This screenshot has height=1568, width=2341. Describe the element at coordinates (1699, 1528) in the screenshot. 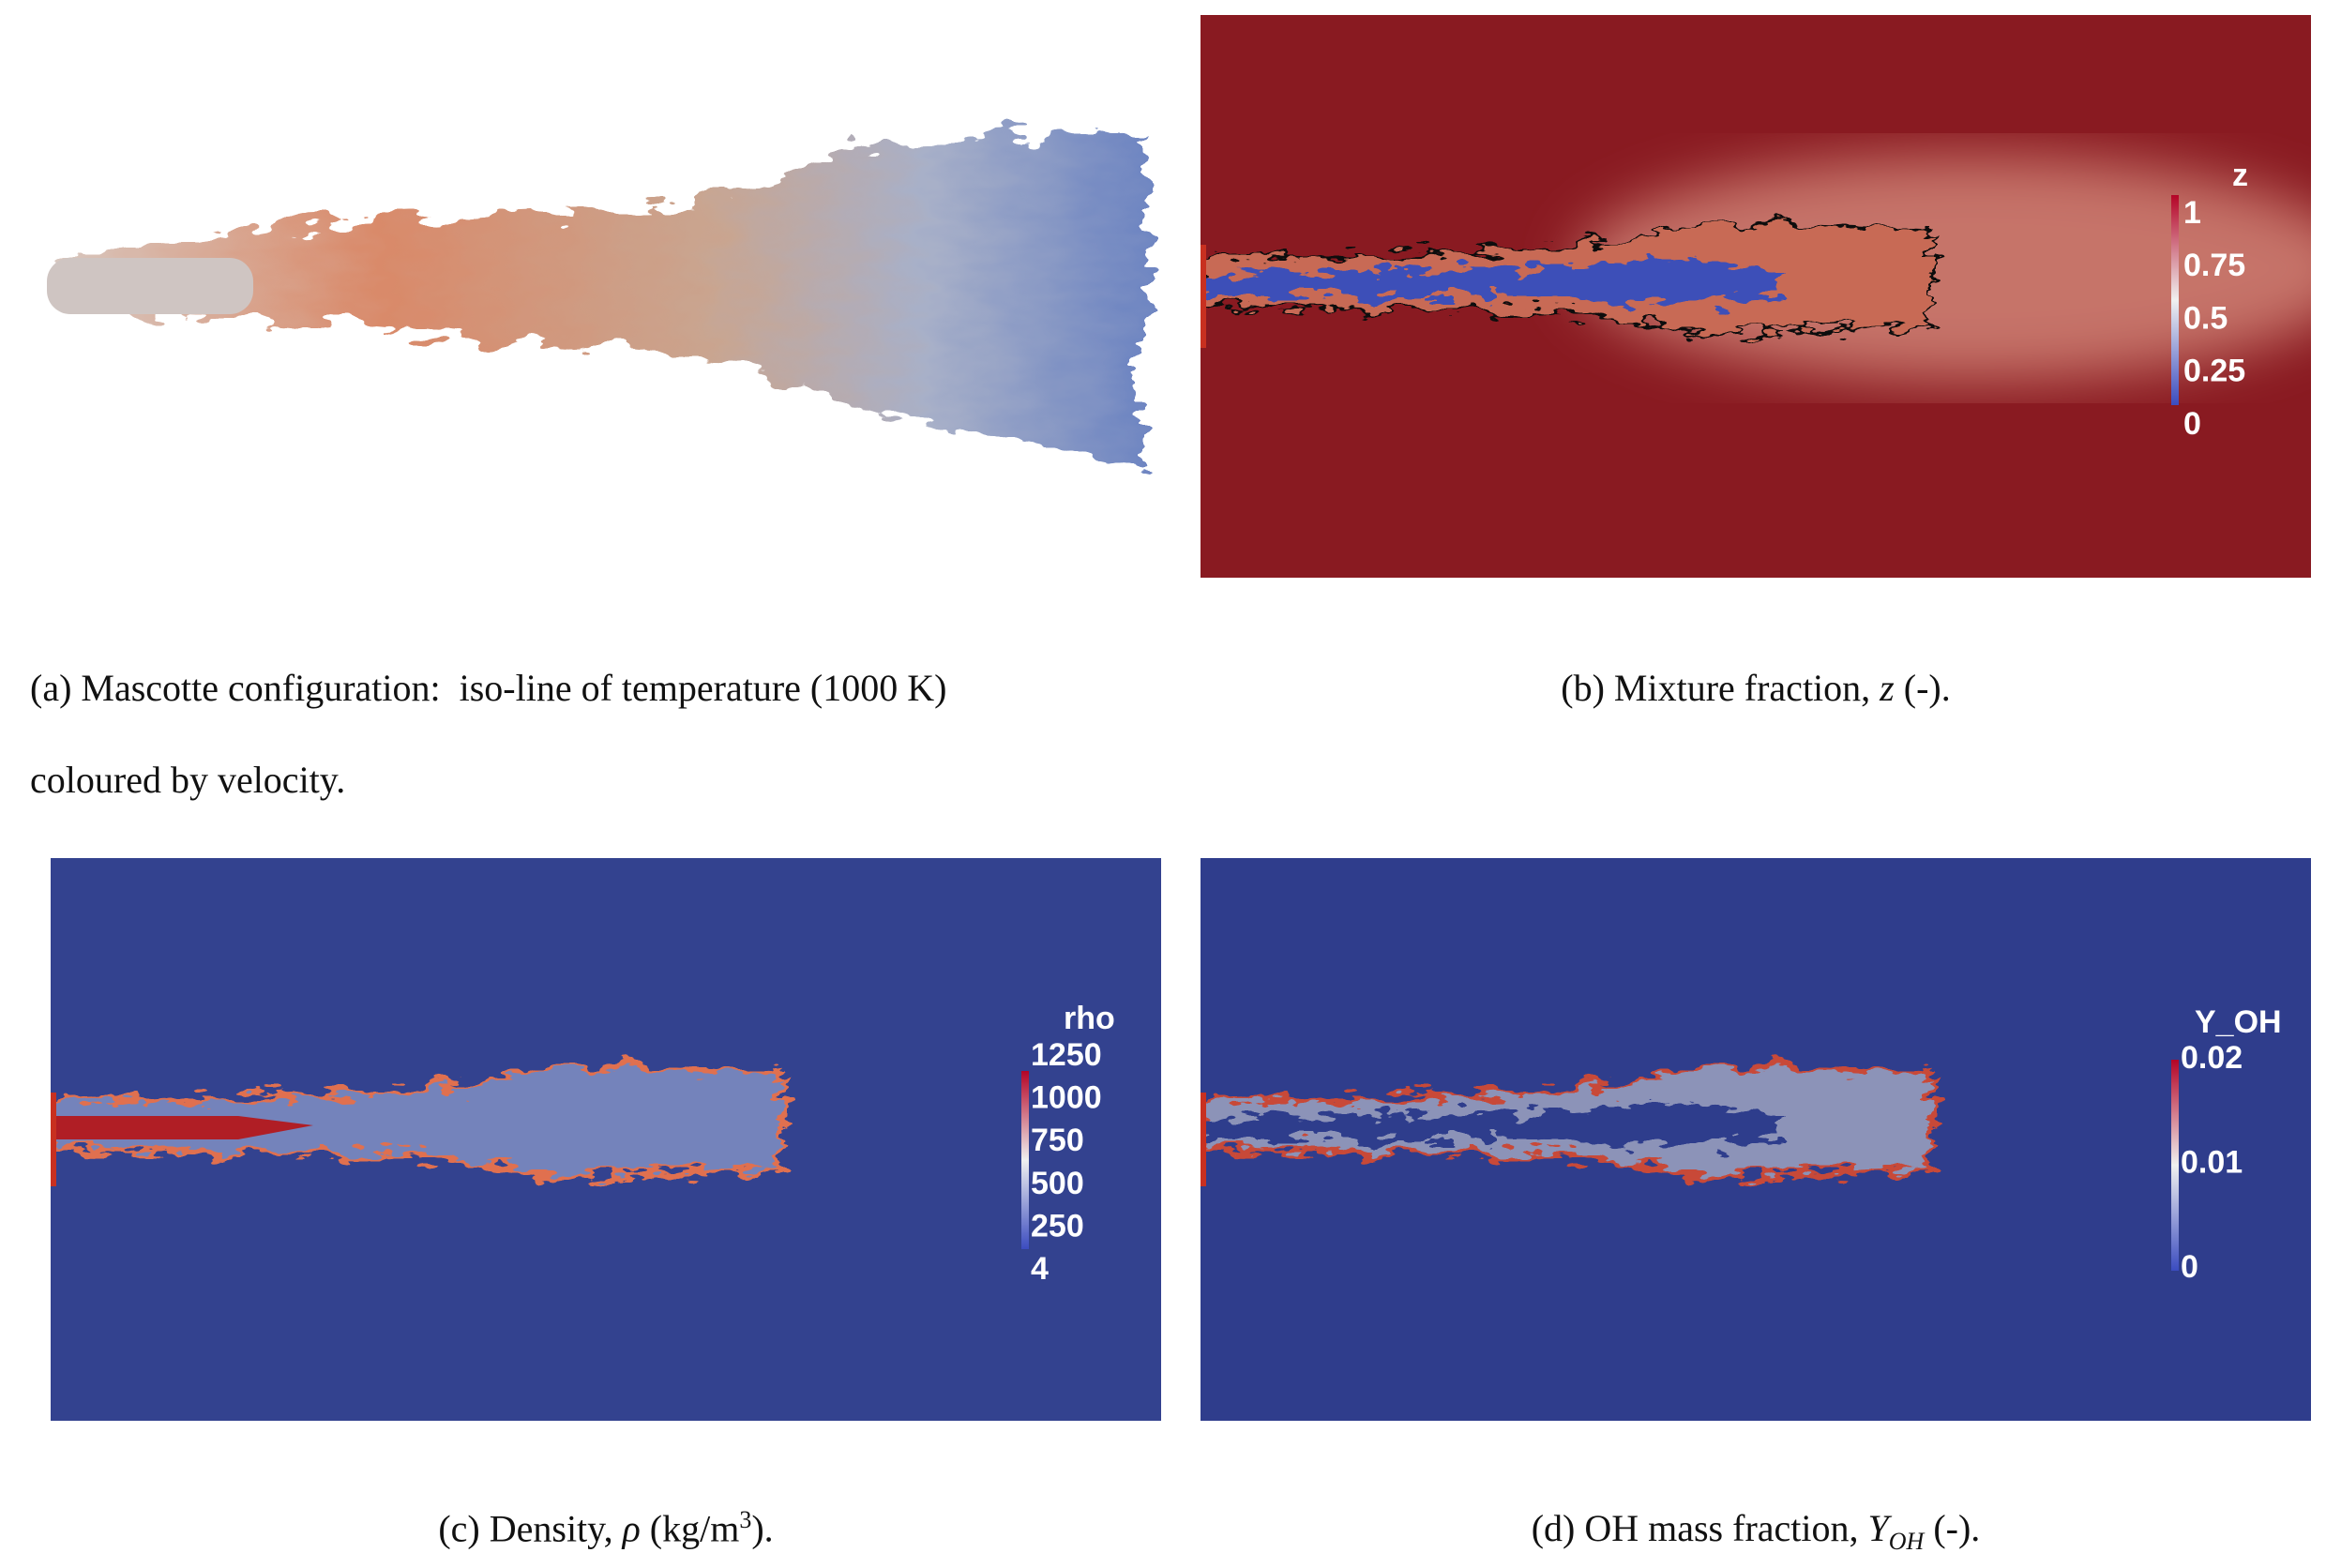

I see `caption-text: (d) OH mass fraction,` at that location.